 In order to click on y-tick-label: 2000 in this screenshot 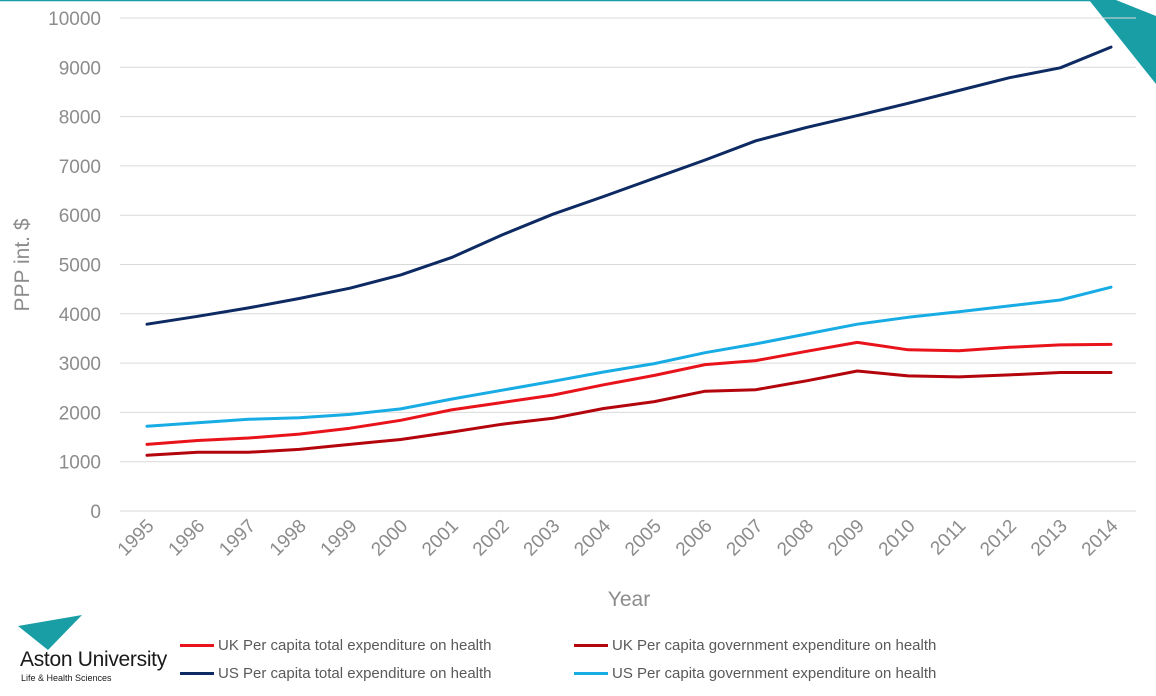, I will do `click(80, 413)`.